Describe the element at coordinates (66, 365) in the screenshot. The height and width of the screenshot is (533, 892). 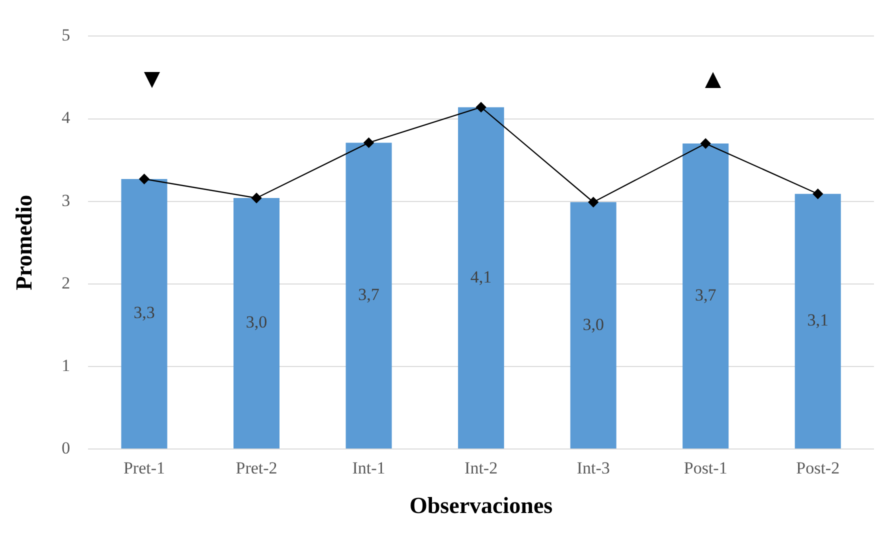
I see `y-tick-label: 1` at that location.